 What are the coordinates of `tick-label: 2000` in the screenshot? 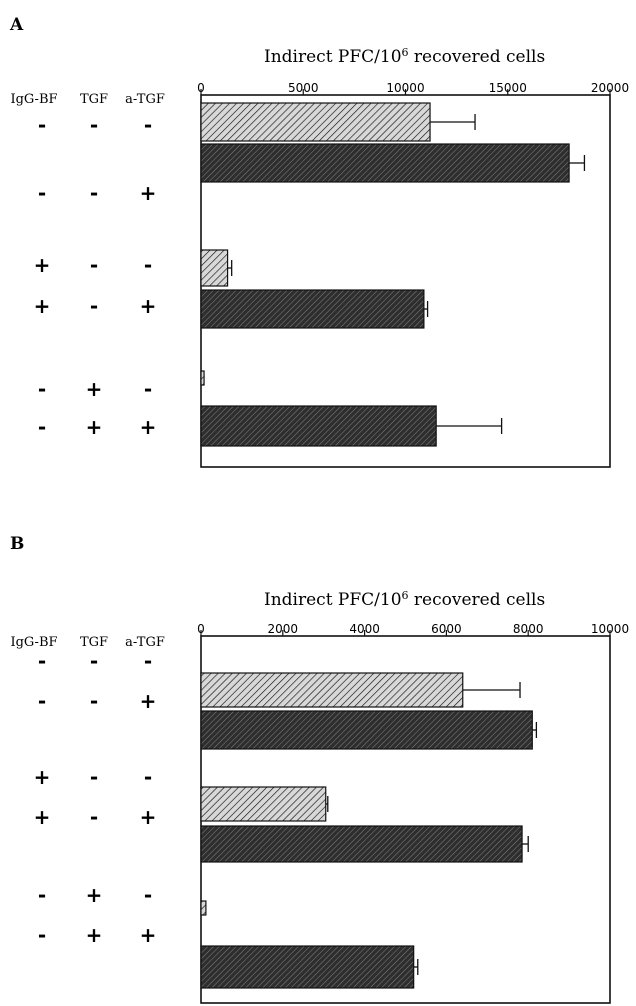 It's located at (283, 629).